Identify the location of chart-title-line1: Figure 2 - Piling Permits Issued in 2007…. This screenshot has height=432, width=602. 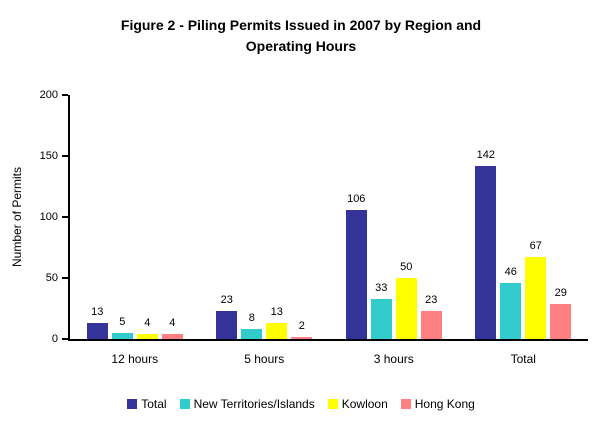
(301, 25).